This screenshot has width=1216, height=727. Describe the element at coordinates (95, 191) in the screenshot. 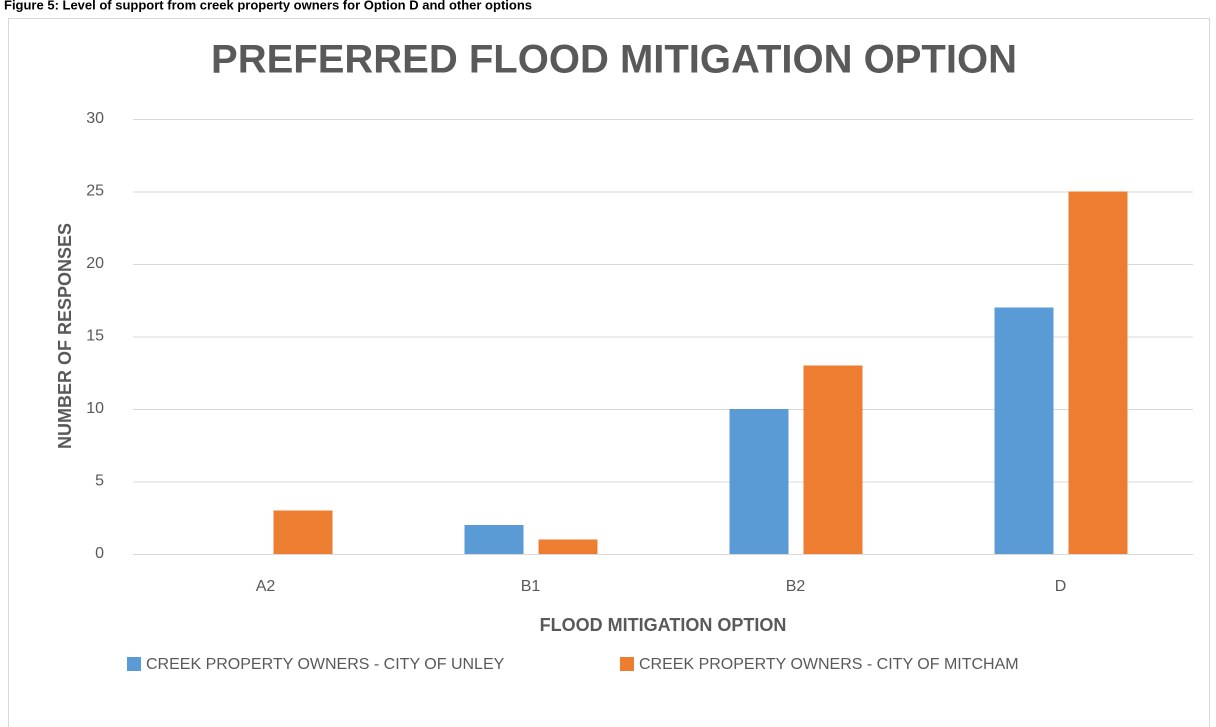

I see `y-tick-label: 25` at that location.